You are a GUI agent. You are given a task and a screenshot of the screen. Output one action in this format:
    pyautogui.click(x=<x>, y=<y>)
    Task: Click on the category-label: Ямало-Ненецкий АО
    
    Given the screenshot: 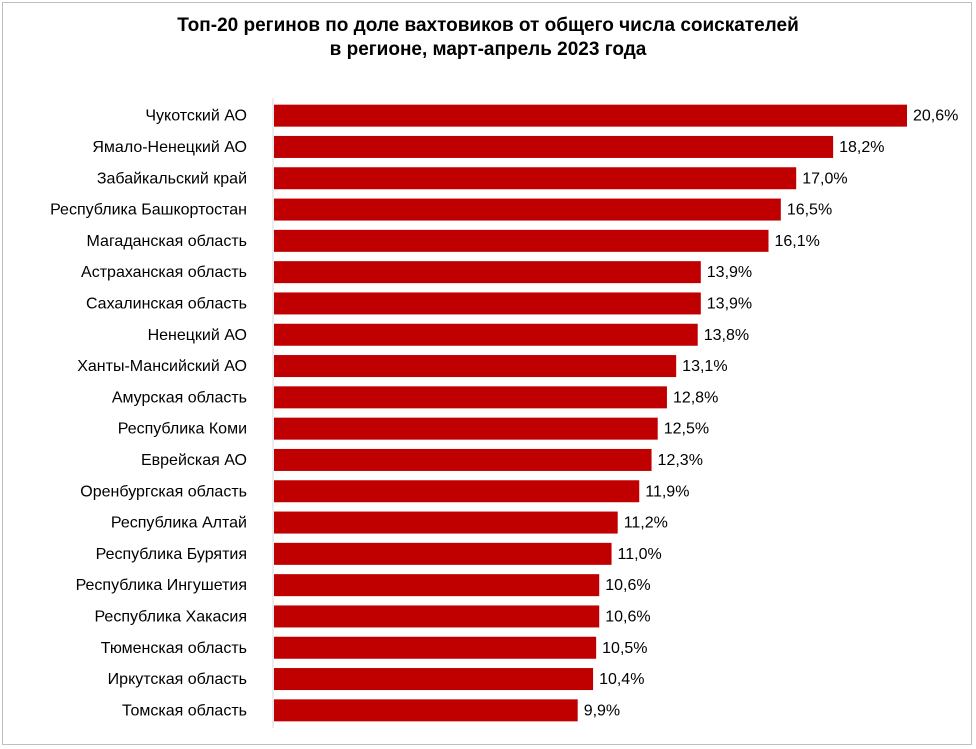 What is the action you would take?
    pyautogui.click(x=169, y=147)
    